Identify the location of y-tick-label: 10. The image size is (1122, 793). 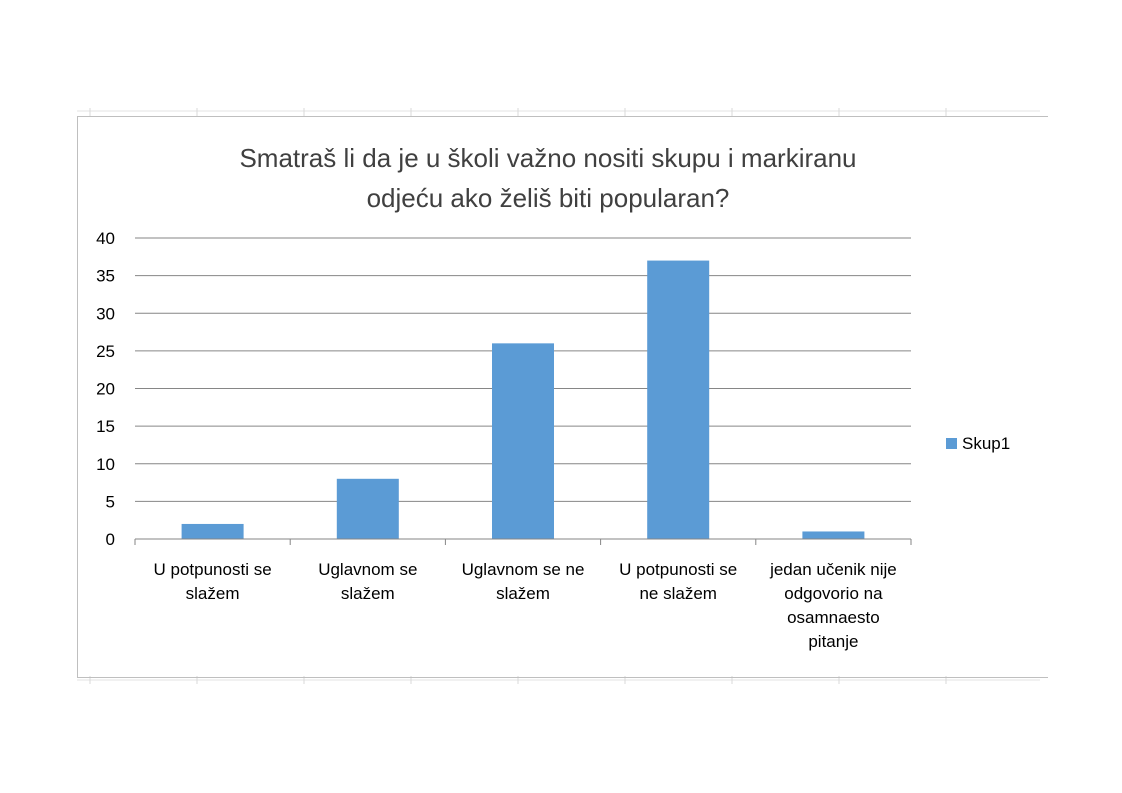
(105, 464).